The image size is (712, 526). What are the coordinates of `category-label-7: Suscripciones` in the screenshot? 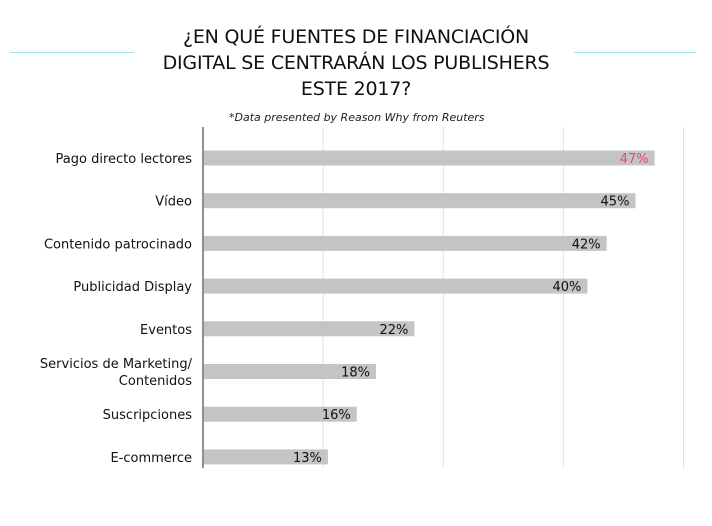 It's located at (148, 415).